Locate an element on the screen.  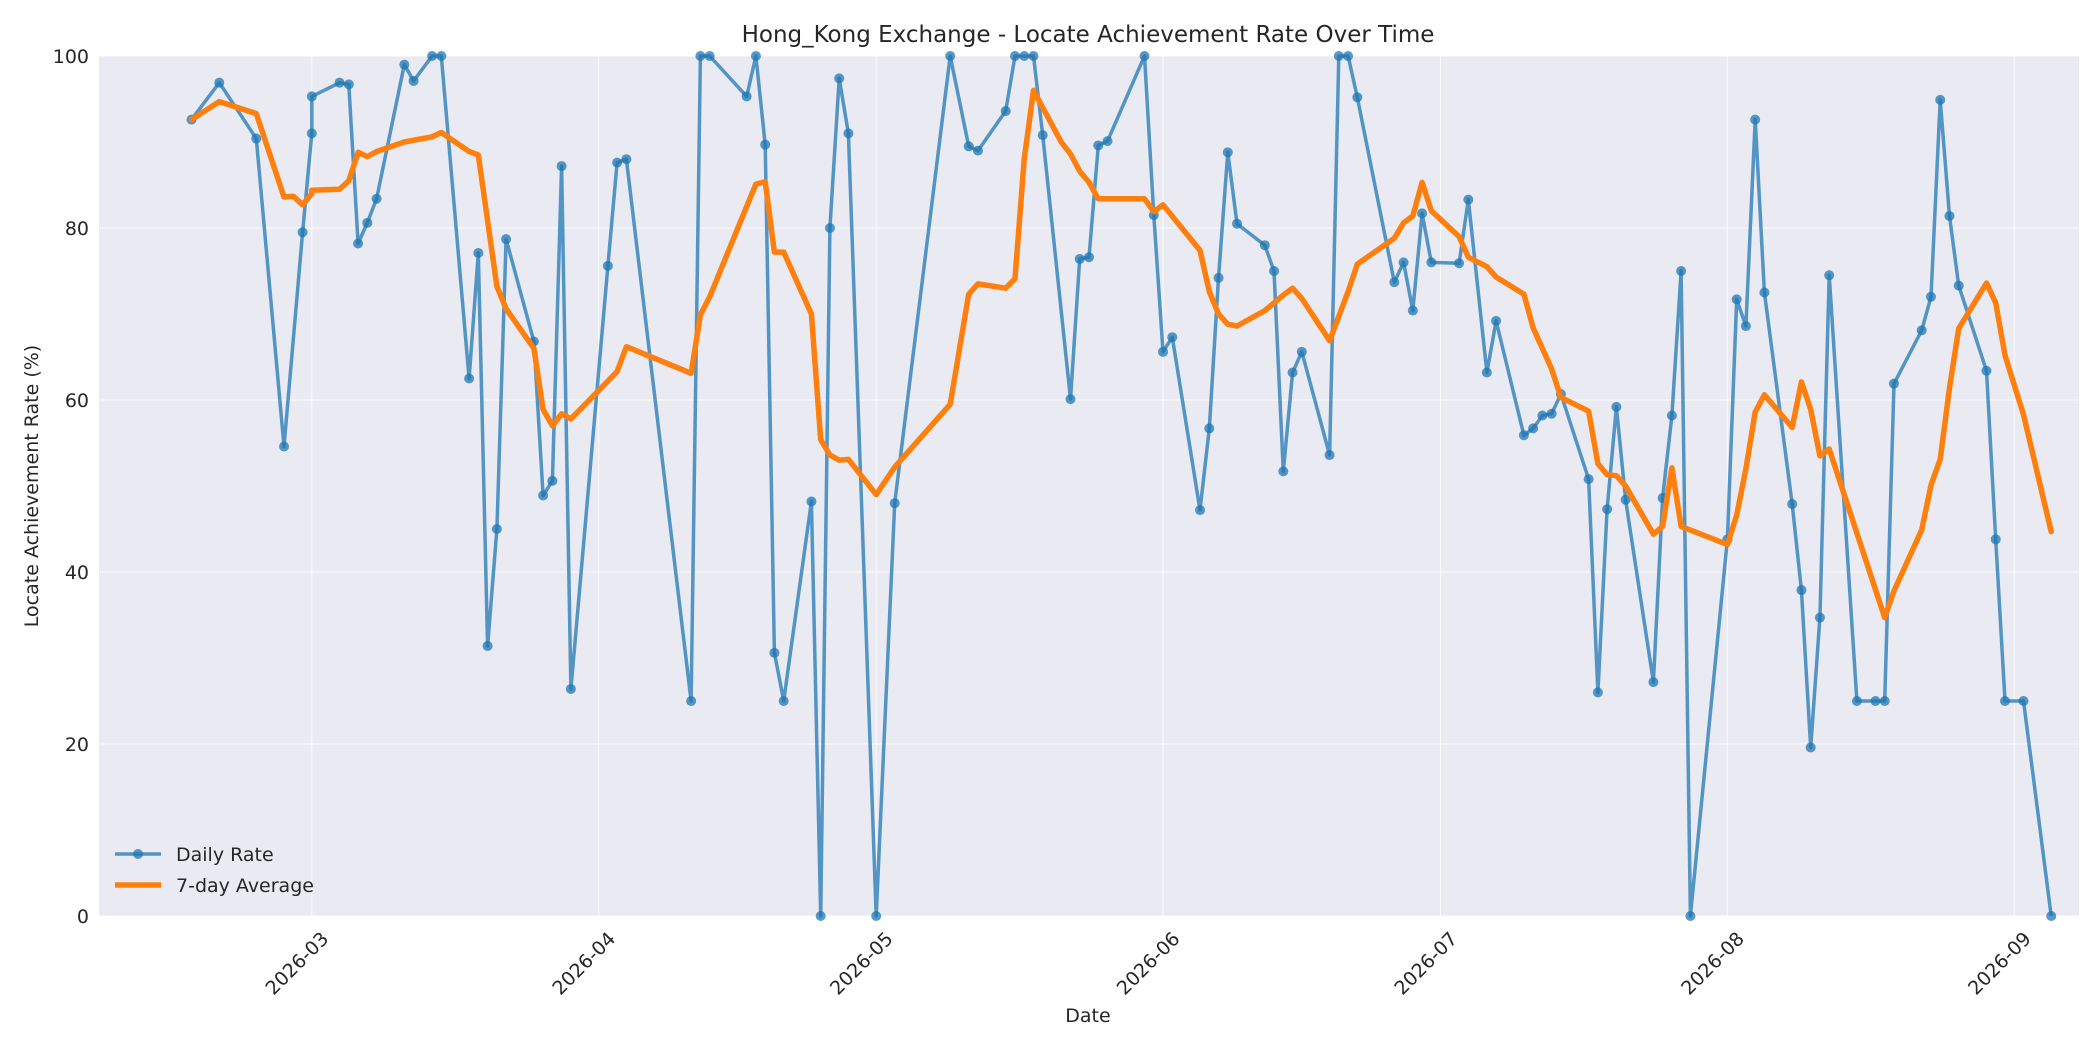
x-tick-label: 2026-04 is located at coordinates (584, 964).